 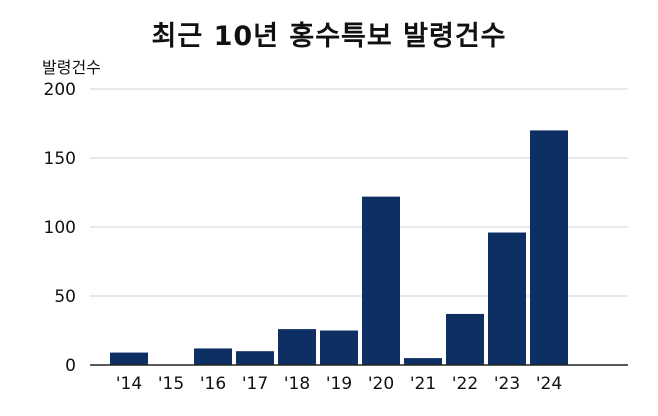 I want to click on y-tick-label: 150, so click(x=60, y=159).